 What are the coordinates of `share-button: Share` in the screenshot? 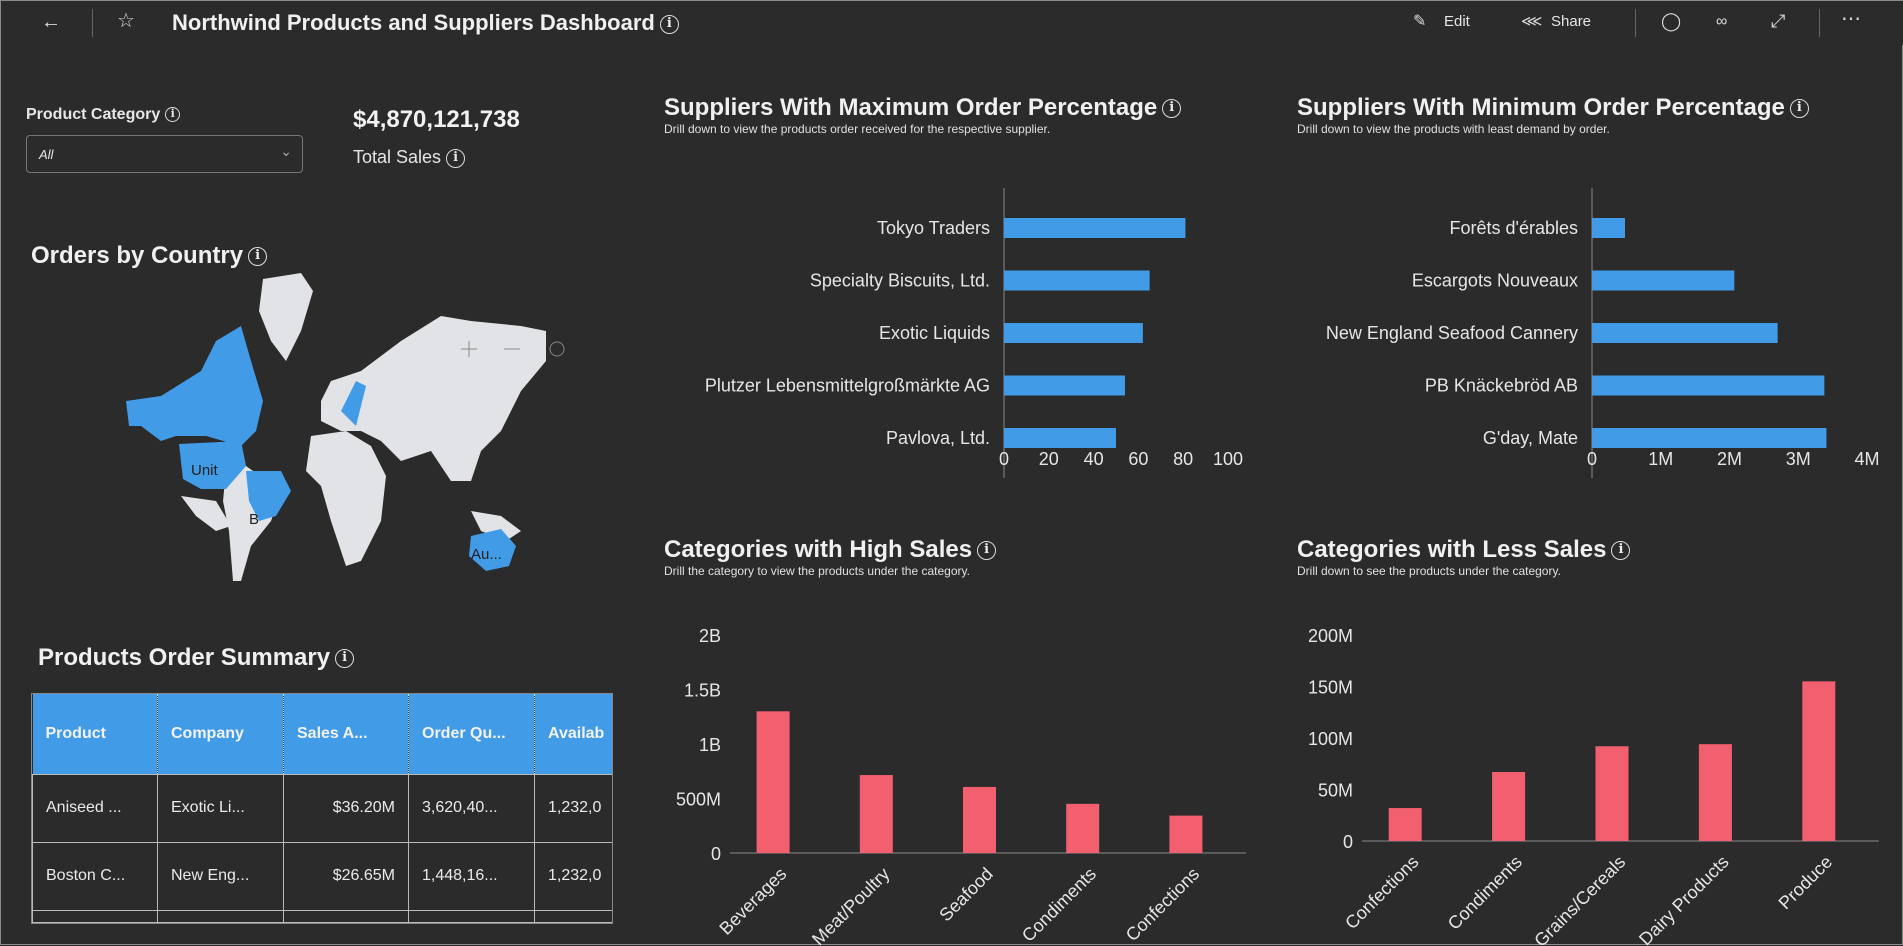 It's located at (1571, 21).